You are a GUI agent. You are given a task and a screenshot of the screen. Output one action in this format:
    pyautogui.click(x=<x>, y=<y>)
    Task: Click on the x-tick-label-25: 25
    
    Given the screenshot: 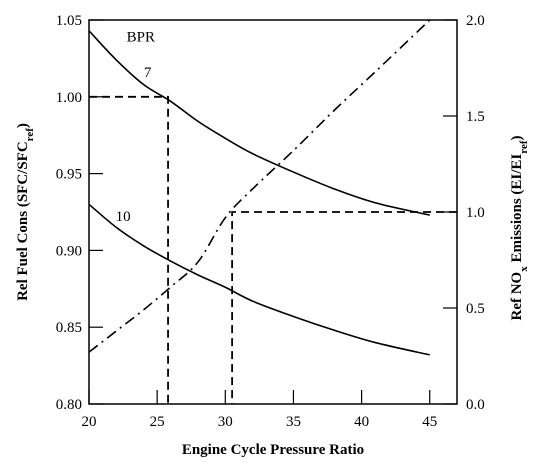 What is the action you would take?
    pyautogui.click(x=157, y=422)
    